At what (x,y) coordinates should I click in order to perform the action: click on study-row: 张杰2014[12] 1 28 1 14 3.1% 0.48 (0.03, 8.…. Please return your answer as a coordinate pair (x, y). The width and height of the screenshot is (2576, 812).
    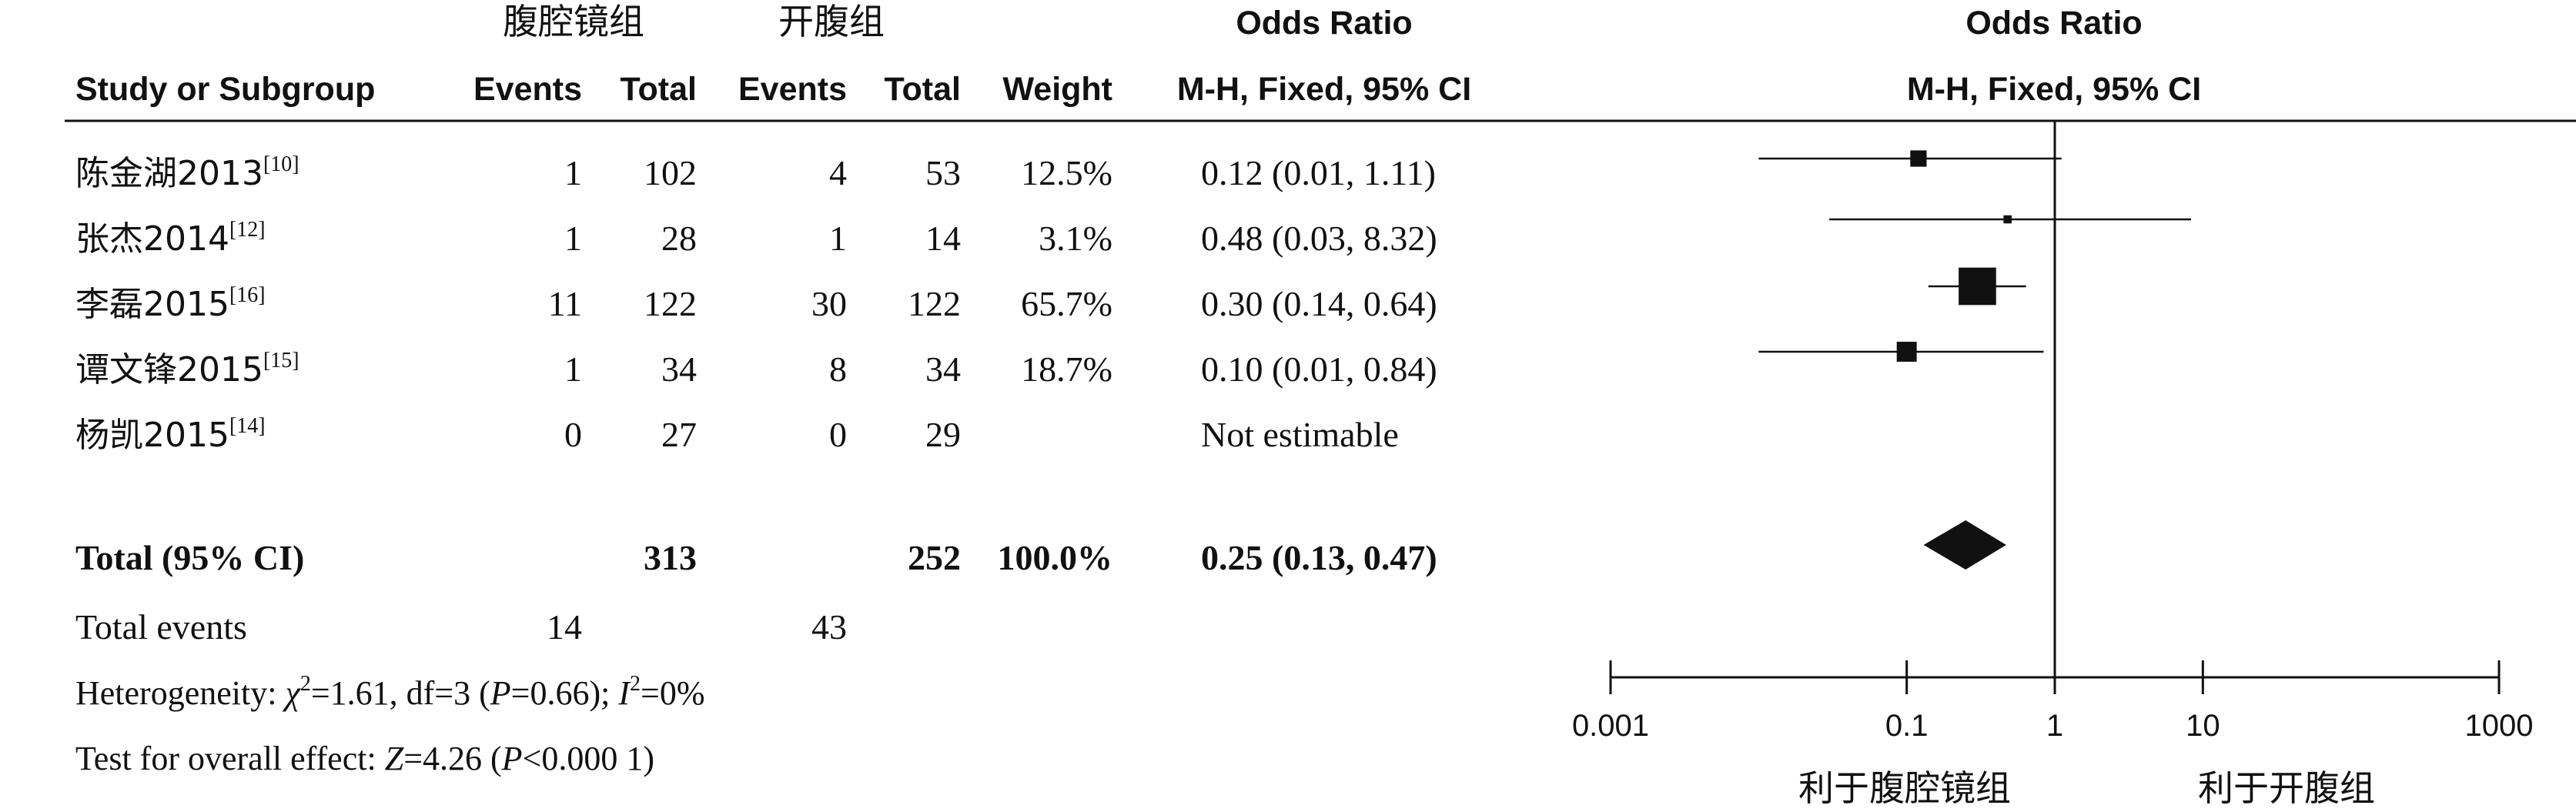
    Looking at the image, I should click on (756, 238).